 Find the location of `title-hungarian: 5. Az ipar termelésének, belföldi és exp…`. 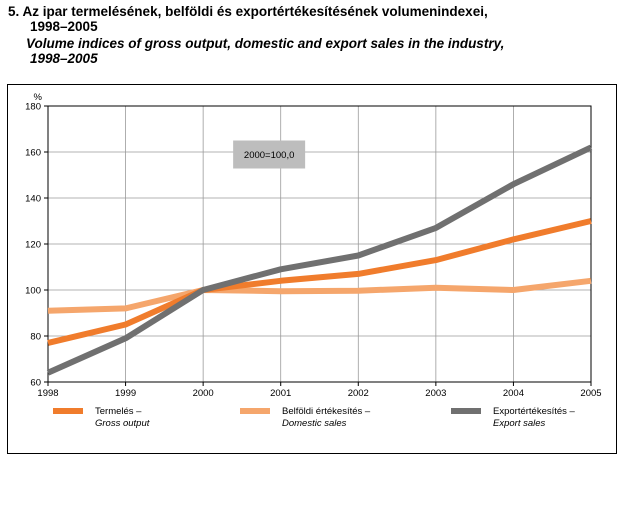

title-hungarian: 5. Az ipar termelésének, belföldi és exp… is located at coordinates (313, 19).